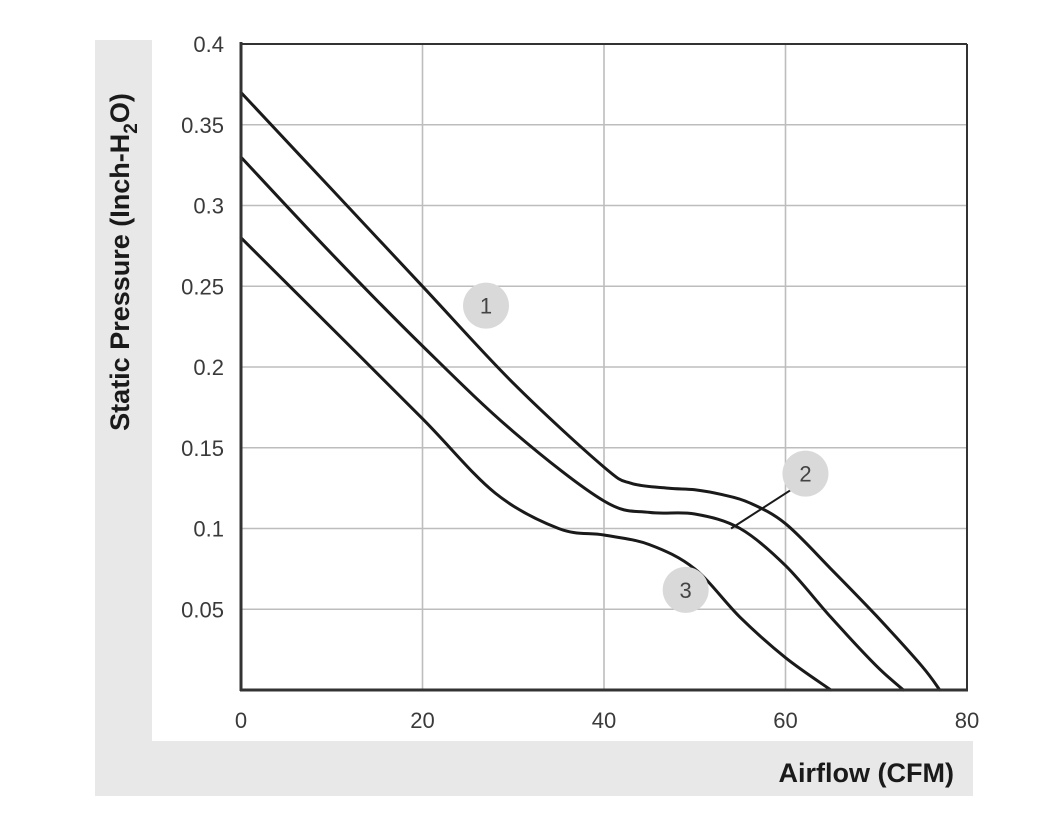 Image resolution: width=1040 pixels, height=826 pixels. What do you see at coordinates (422, 720) in the screenshot?
I see `x-tick-label: 20` at bounding box center [422, 720].